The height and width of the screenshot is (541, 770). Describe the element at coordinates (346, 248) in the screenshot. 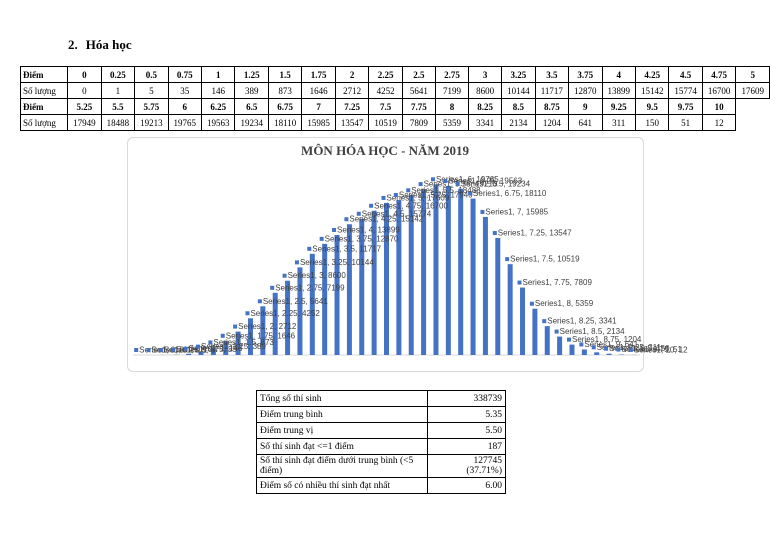

I see `data-label: Series1, 3.5, 11717` at that location.